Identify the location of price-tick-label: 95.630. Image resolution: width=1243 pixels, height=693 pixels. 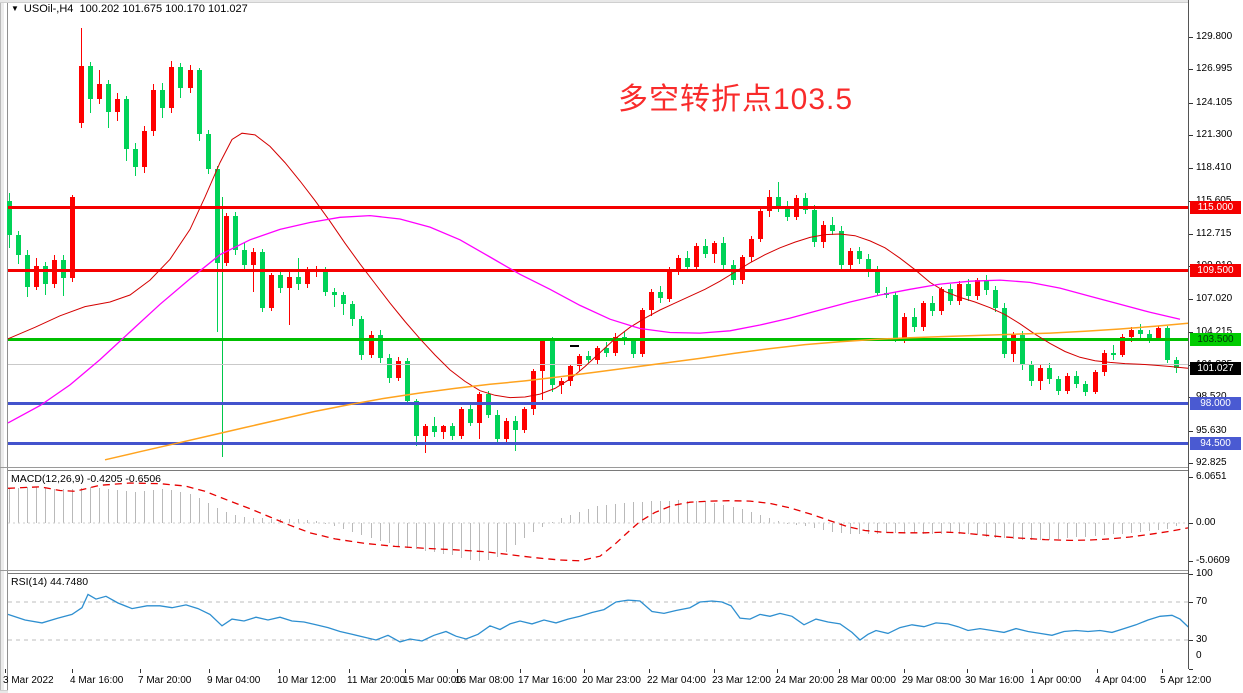
(1211, 430).